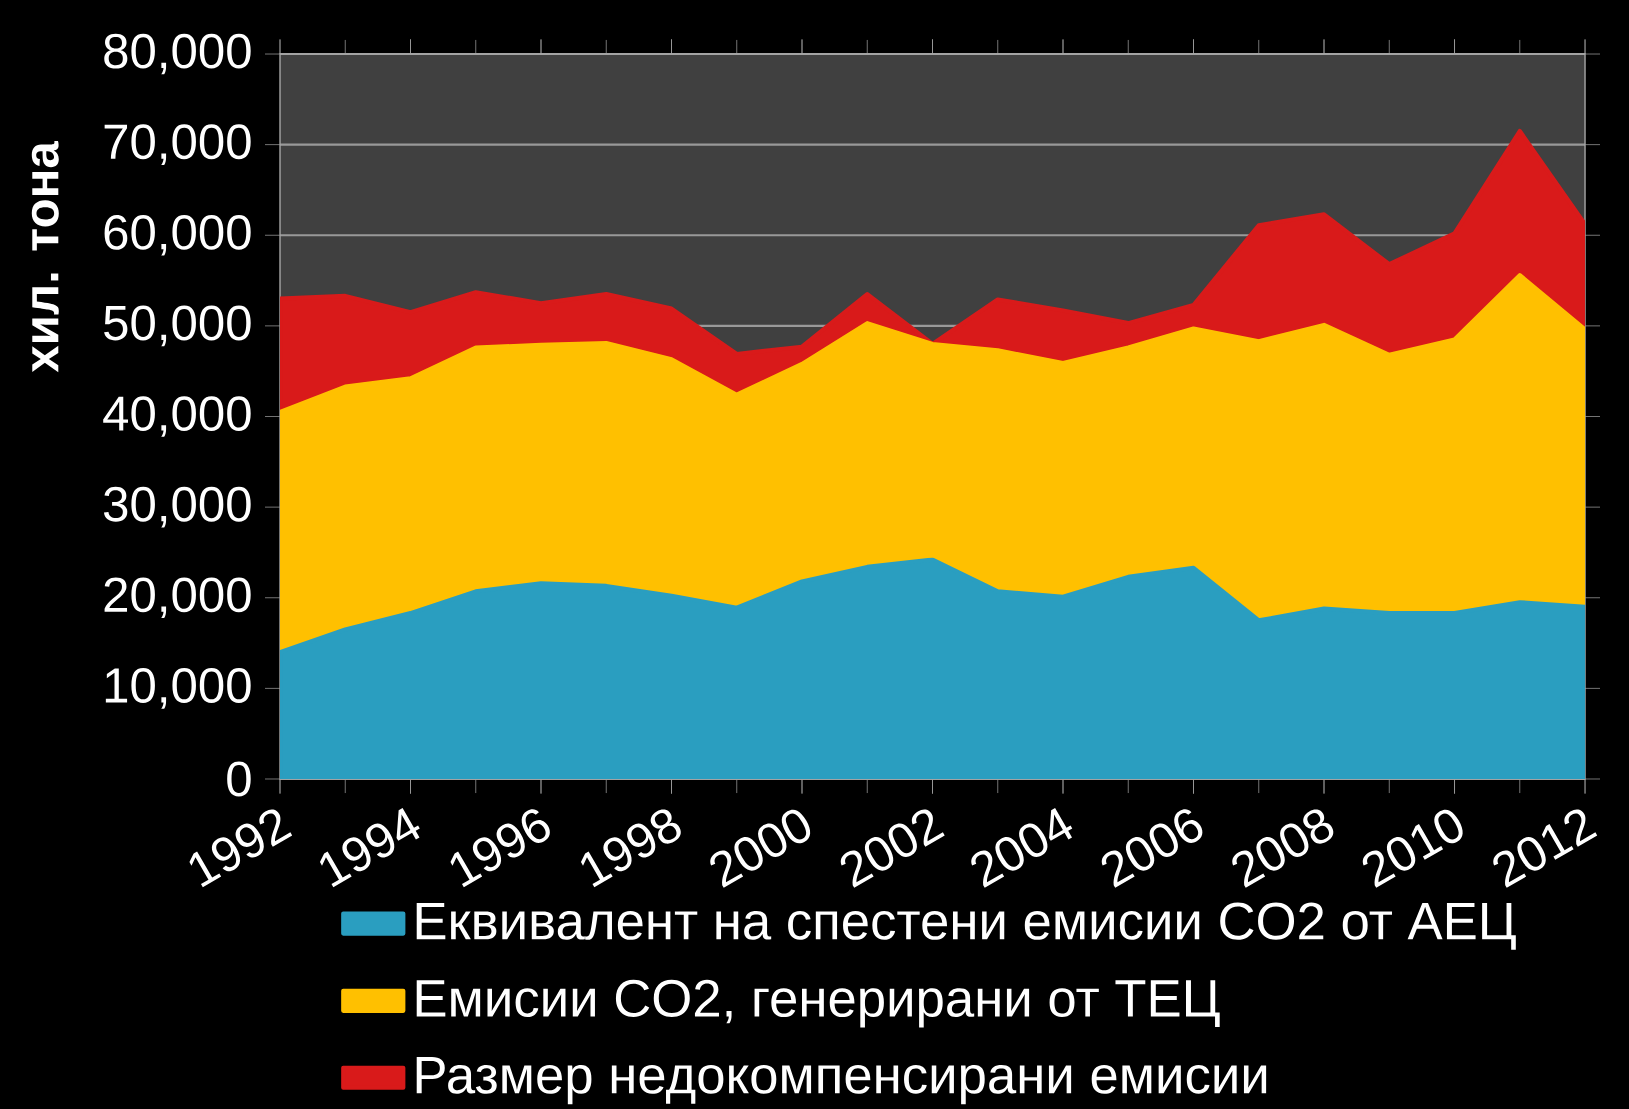  I want to click on x-tick-label: 2006, so click(1152, 848).